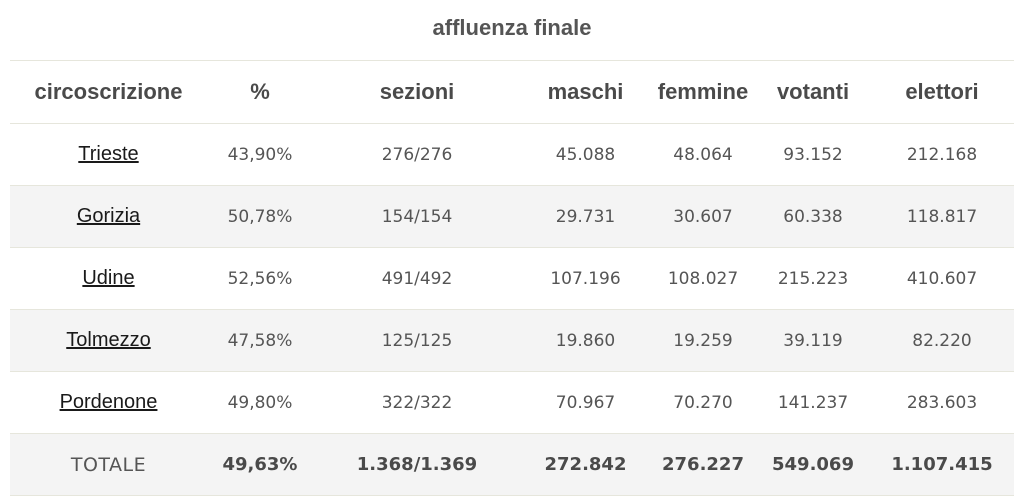 The width and height of the screenshot is (1024, 503). What do you see at coordinates (813, 402) in the screenshot?
I see `votanti-cell: 141.237` at bounding box center [813, 402].